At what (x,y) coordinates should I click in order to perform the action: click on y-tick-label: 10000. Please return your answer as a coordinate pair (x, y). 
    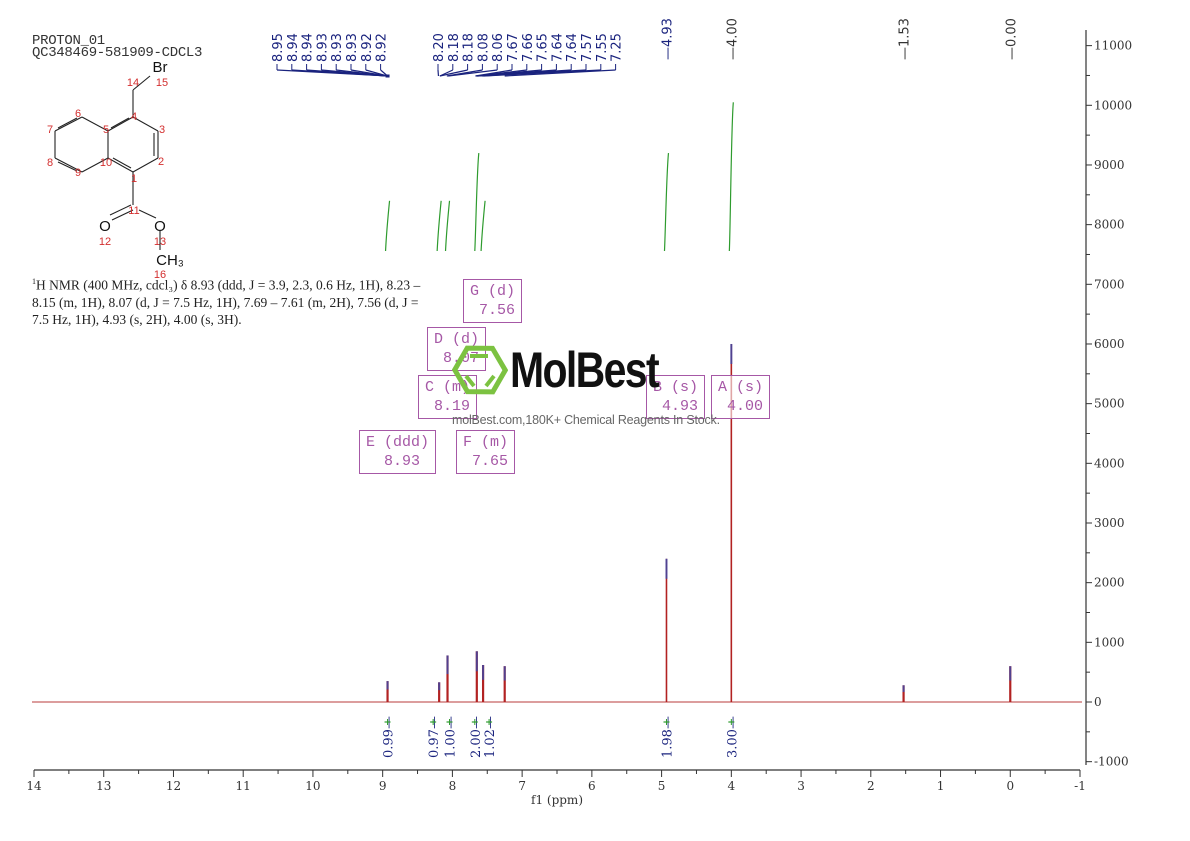
    Looking at the image, I should click on (1113, 105).